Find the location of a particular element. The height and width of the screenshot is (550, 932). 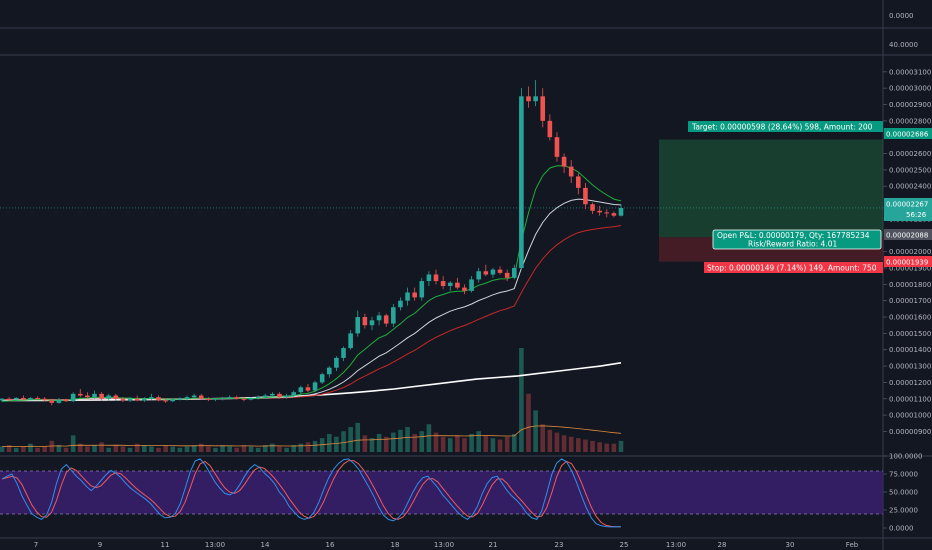

time-label: 30 is located at coordinates (790, 545).